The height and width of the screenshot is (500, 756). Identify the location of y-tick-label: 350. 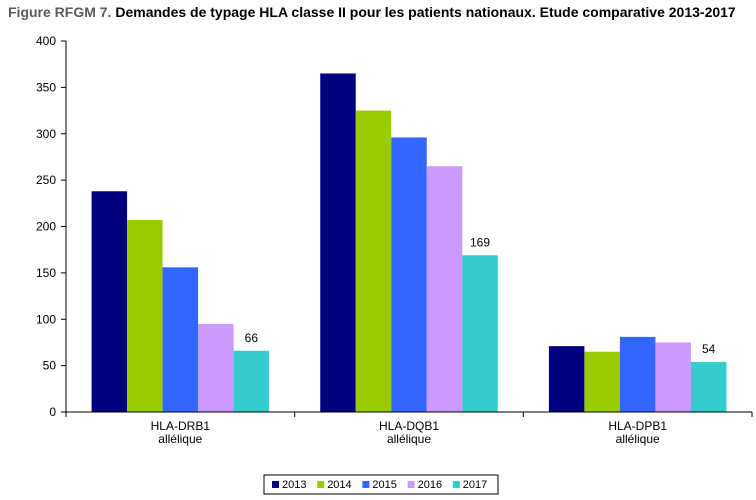
(46, 87).